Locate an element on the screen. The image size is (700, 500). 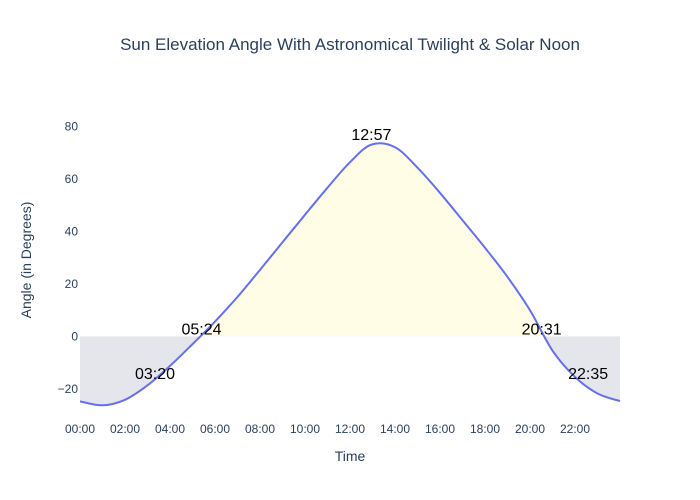
x-tick-label: 02:00 is located at coordinates (125, 429).